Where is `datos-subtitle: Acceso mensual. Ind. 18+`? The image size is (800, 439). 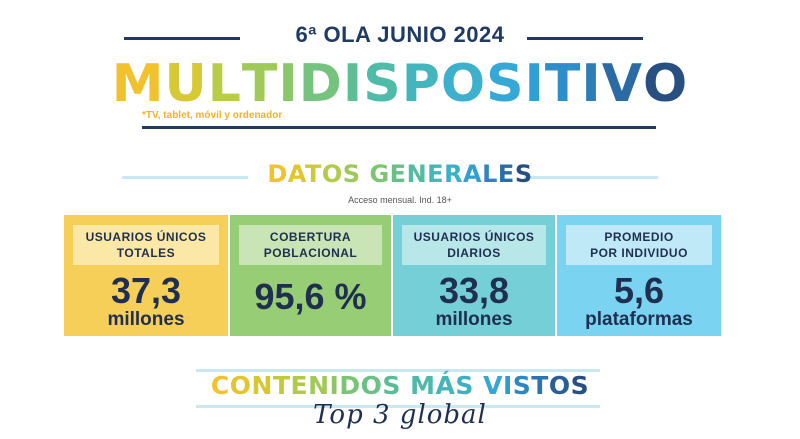 datos-subtitle: Acceso mensual. Ind. 18+ is located at coordinates (400, 200).